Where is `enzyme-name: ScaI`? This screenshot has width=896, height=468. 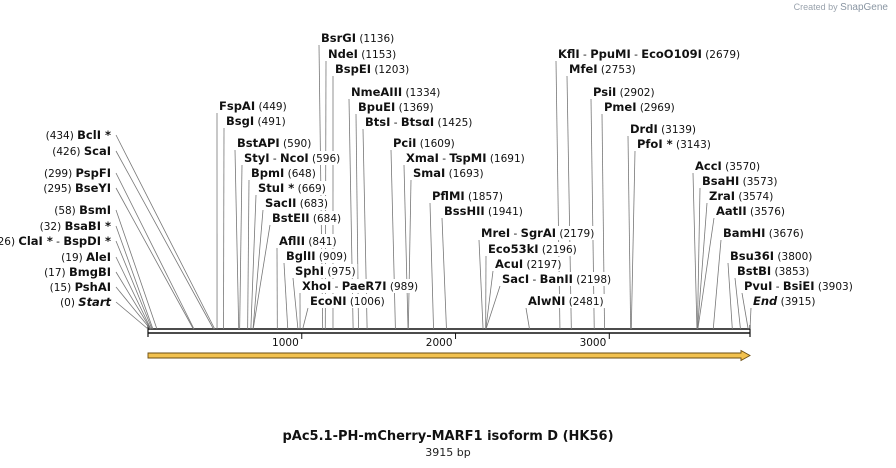
enzyme-name: ScaI is located at coordinates (97, 151).